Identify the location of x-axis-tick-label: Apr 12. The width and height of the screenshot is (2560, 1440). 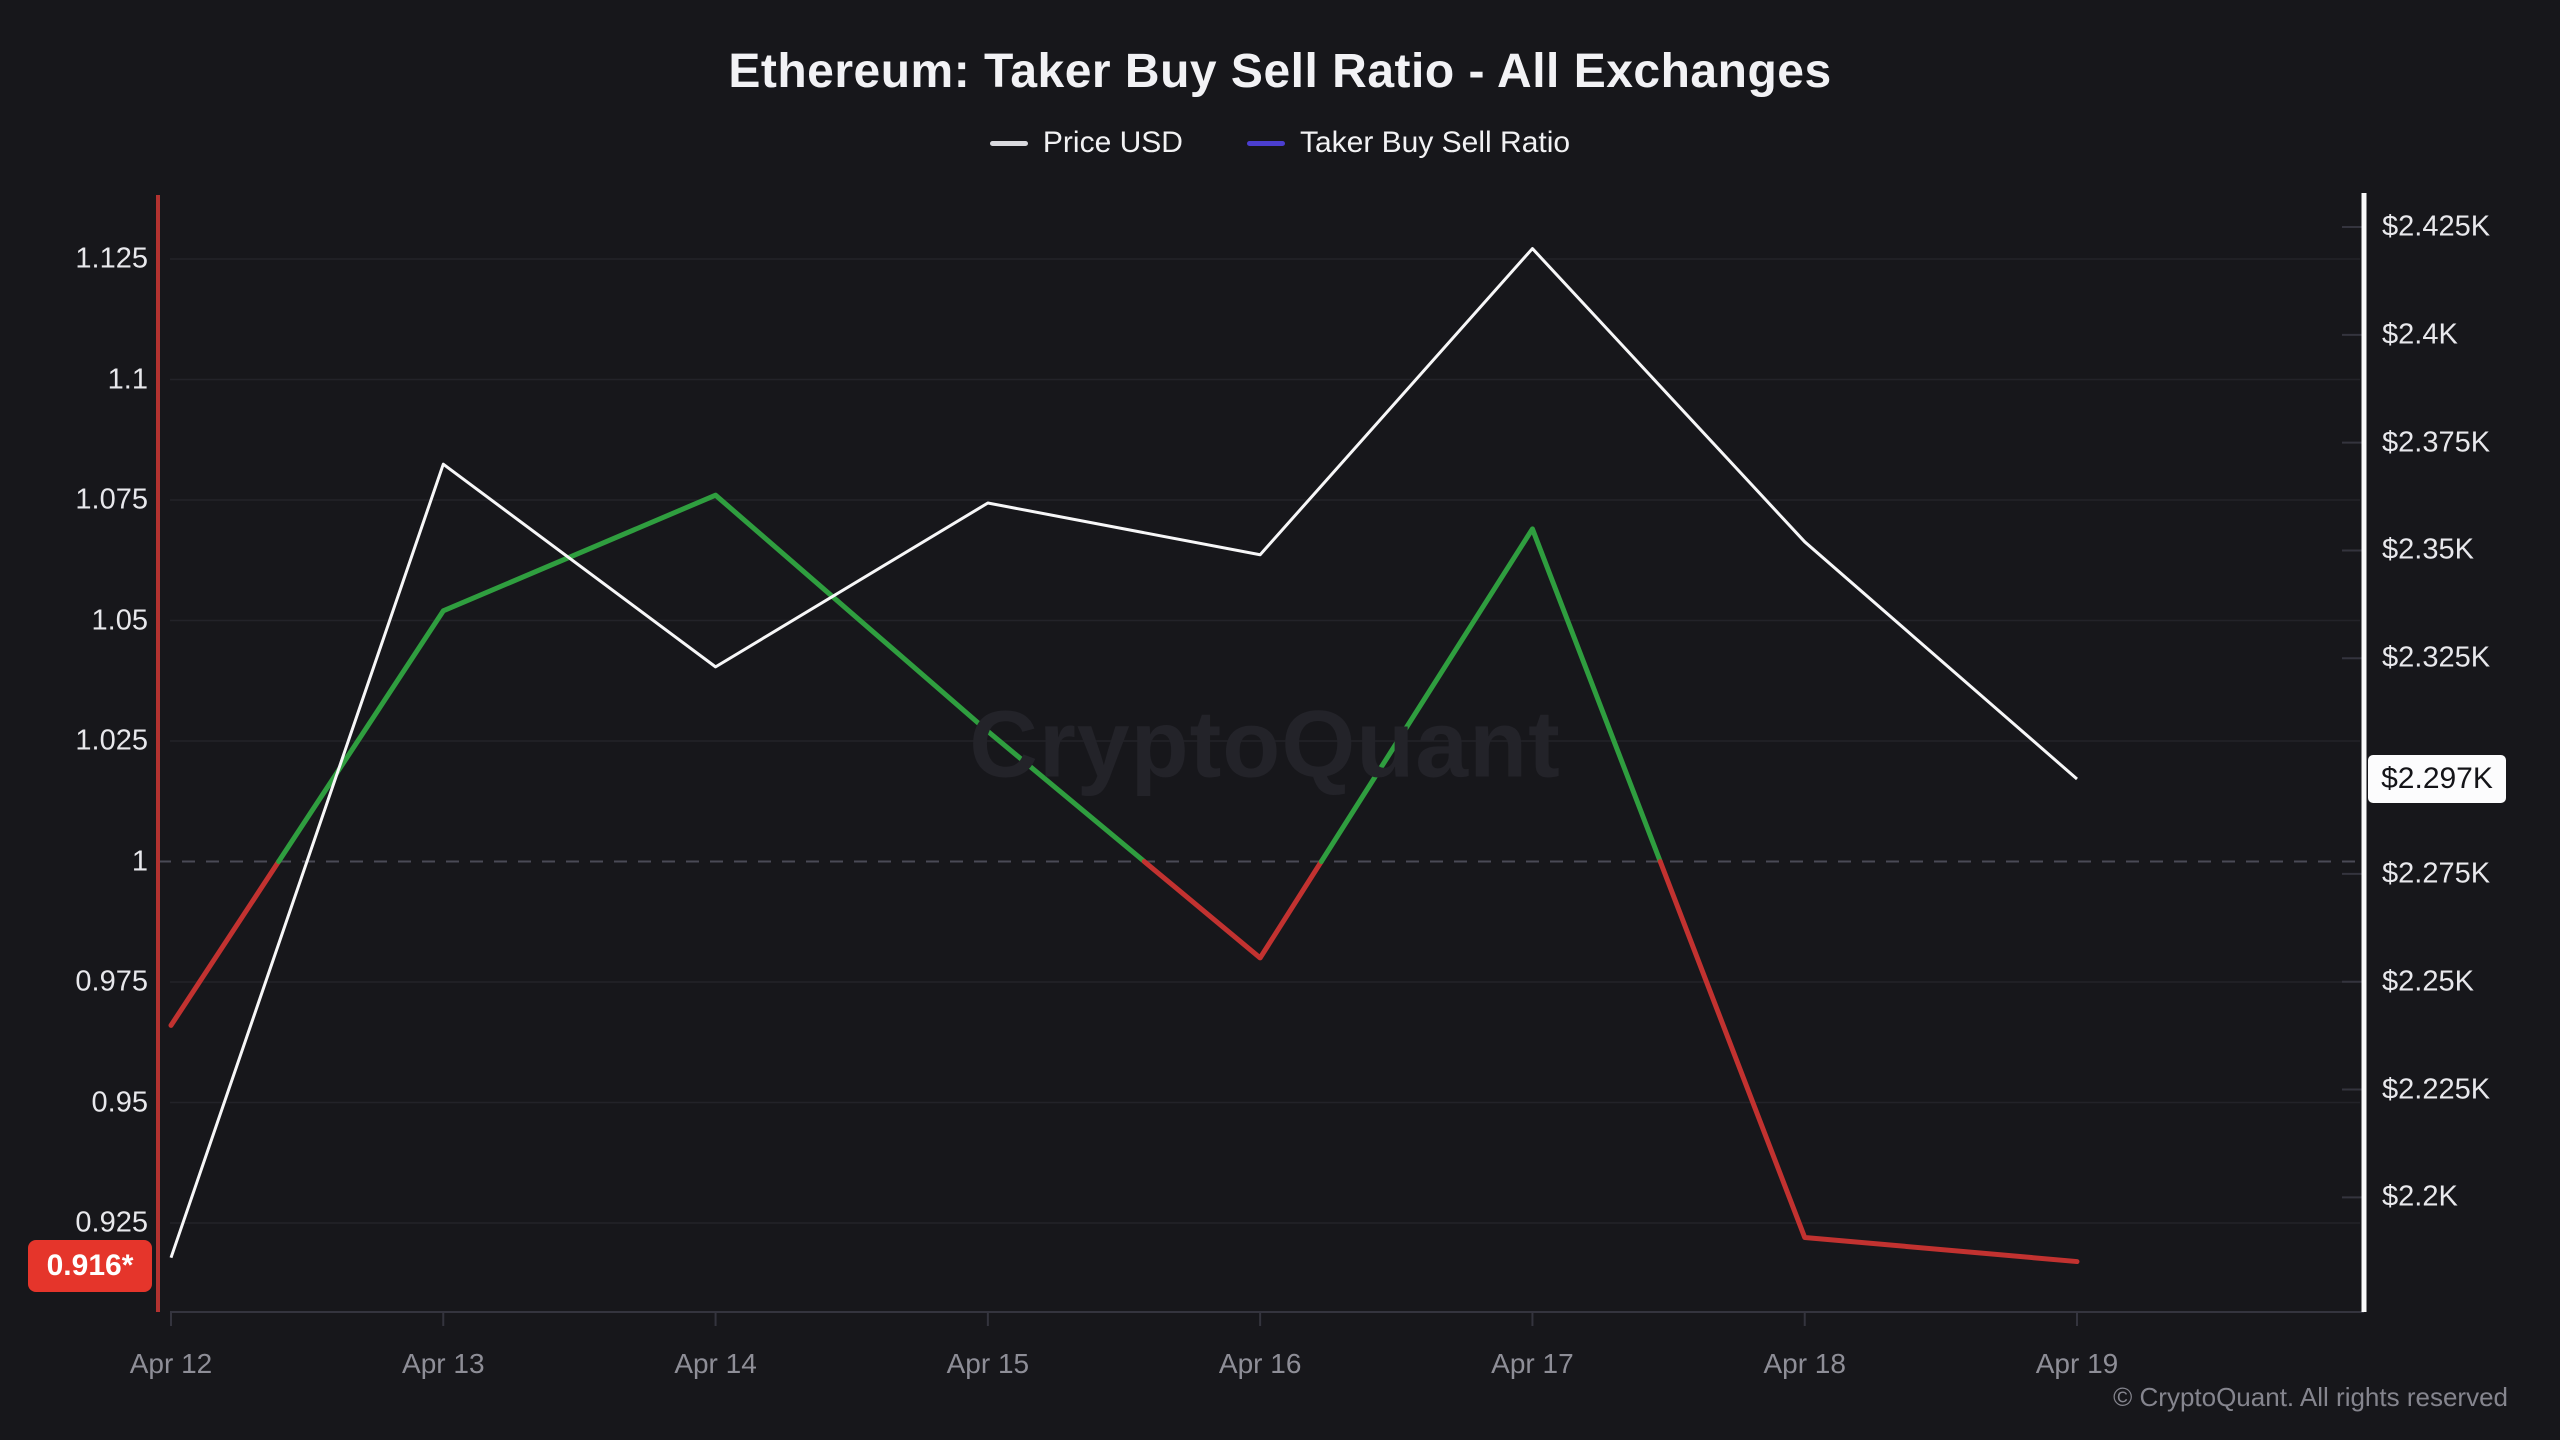
(171, 1363).